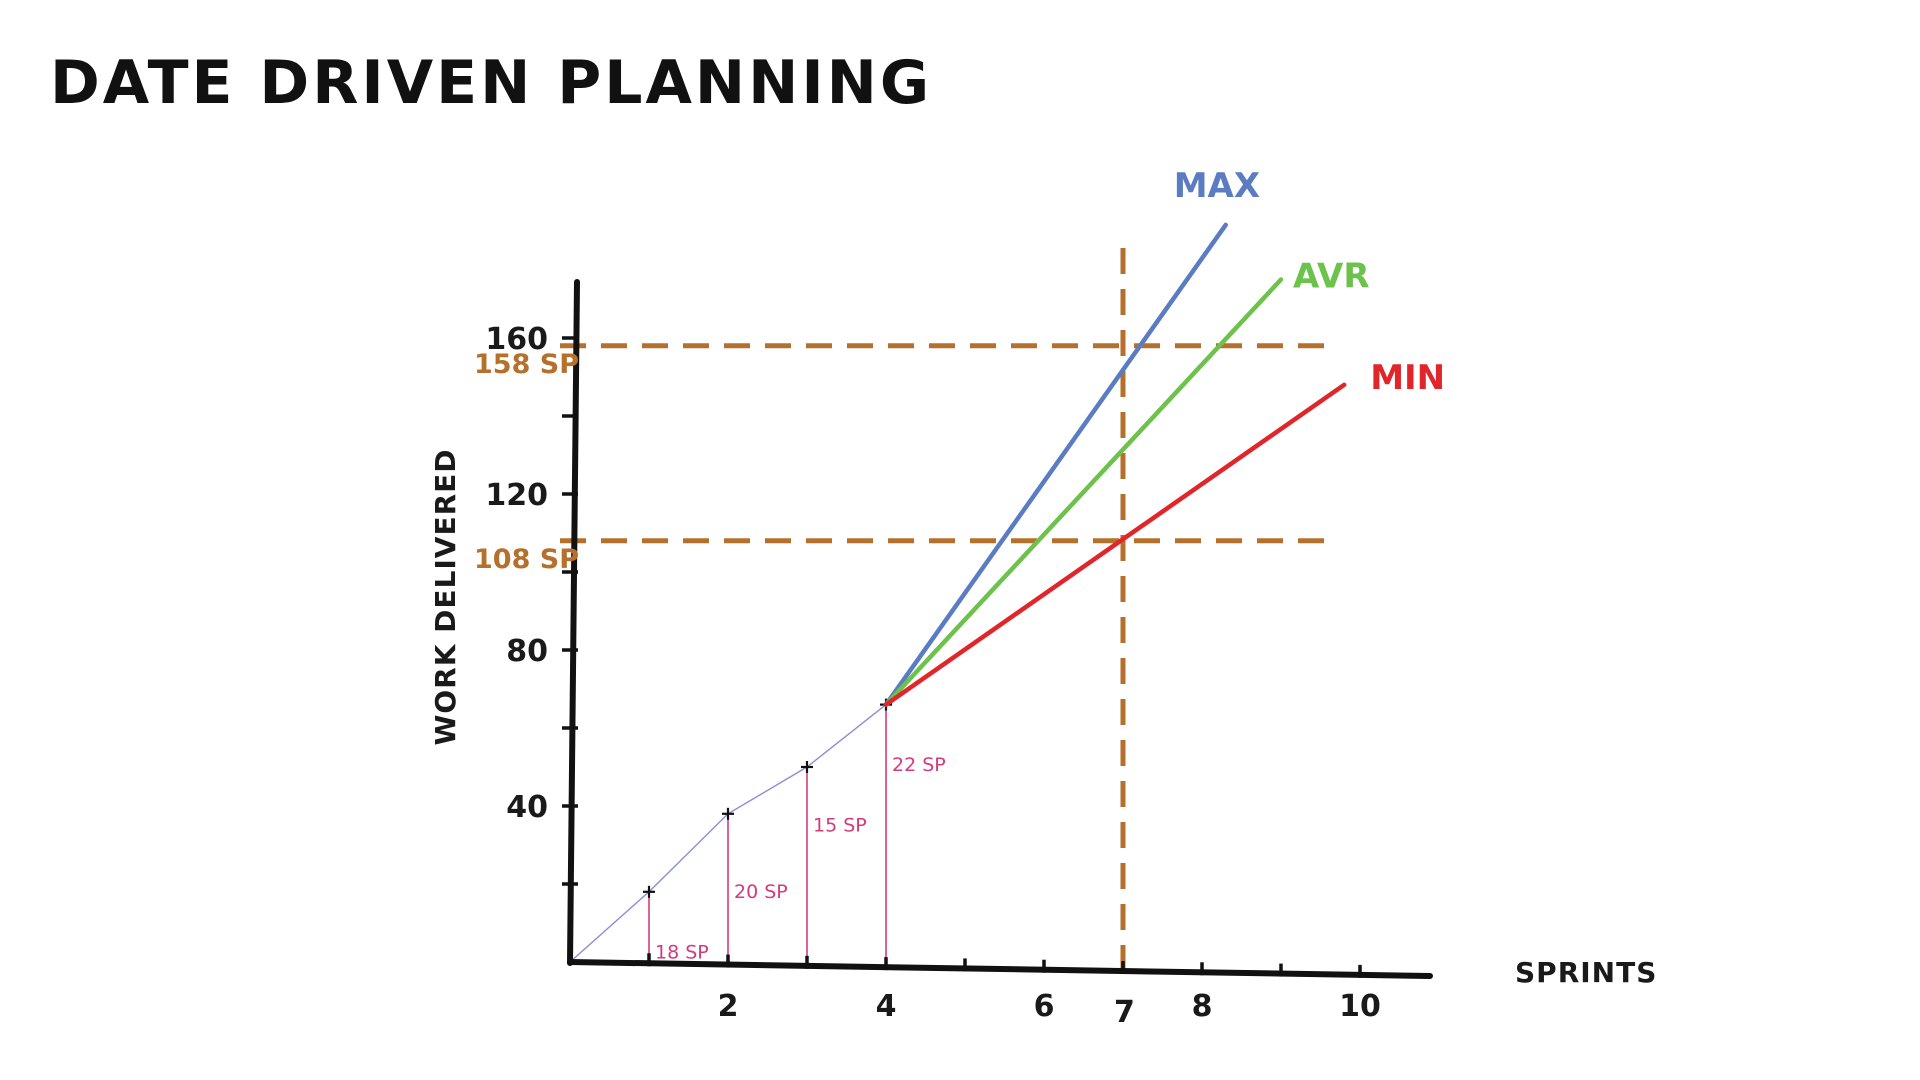 This screenshot has width=1920, height=1080. Describe the element at coordinates (1586, 972) in the screenshot. I see `x-axis-title: SPRINTS` at that location.